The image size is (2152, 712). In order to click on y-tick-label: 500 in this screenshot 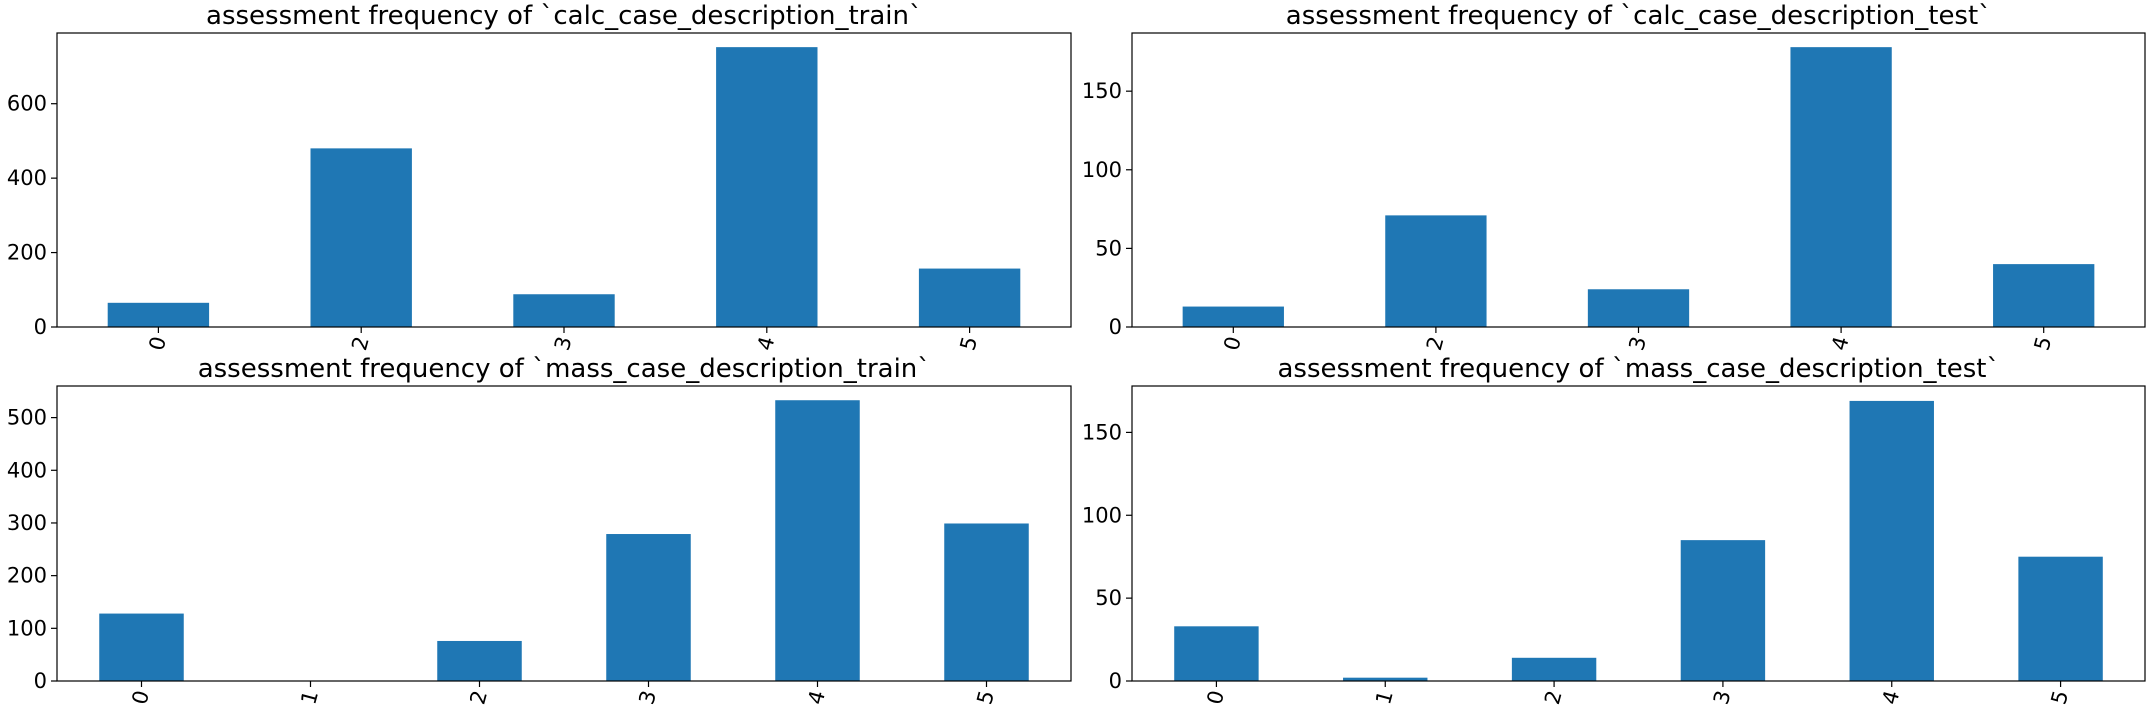, I will do `click(27, 418)`.